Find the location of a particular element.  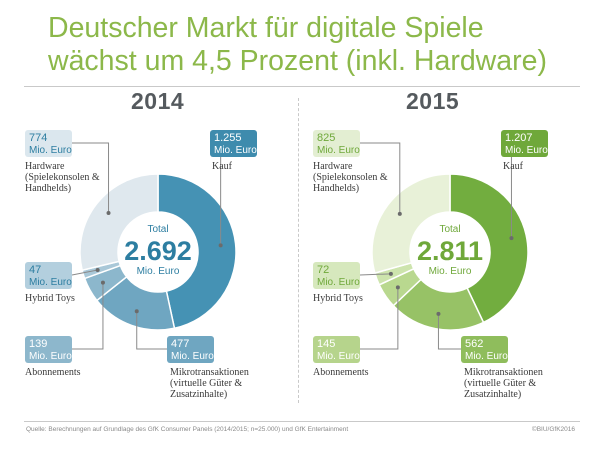

category-label-kauf-2014: Kauf is located at coordinates (222, 166).